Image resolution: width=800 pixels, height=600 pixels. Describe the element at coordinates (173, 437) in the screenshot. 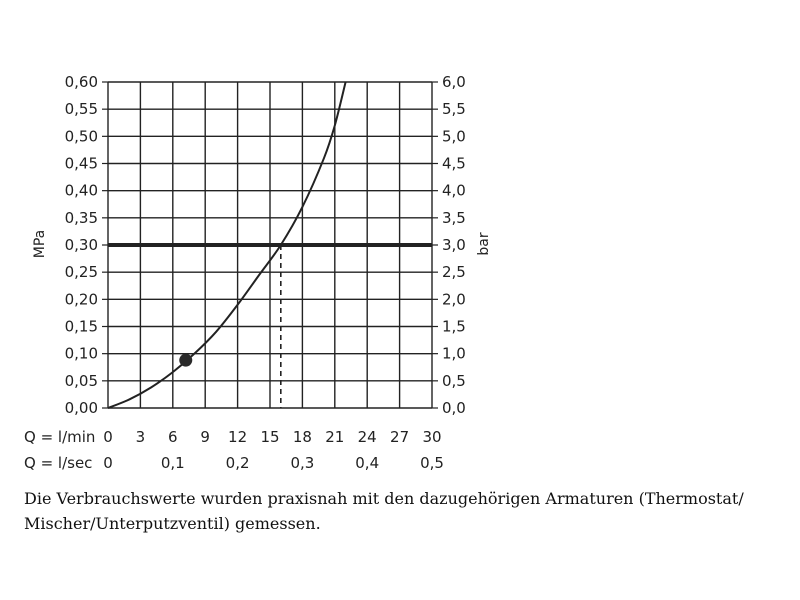

I see `x-tick-label: 6` at that location.